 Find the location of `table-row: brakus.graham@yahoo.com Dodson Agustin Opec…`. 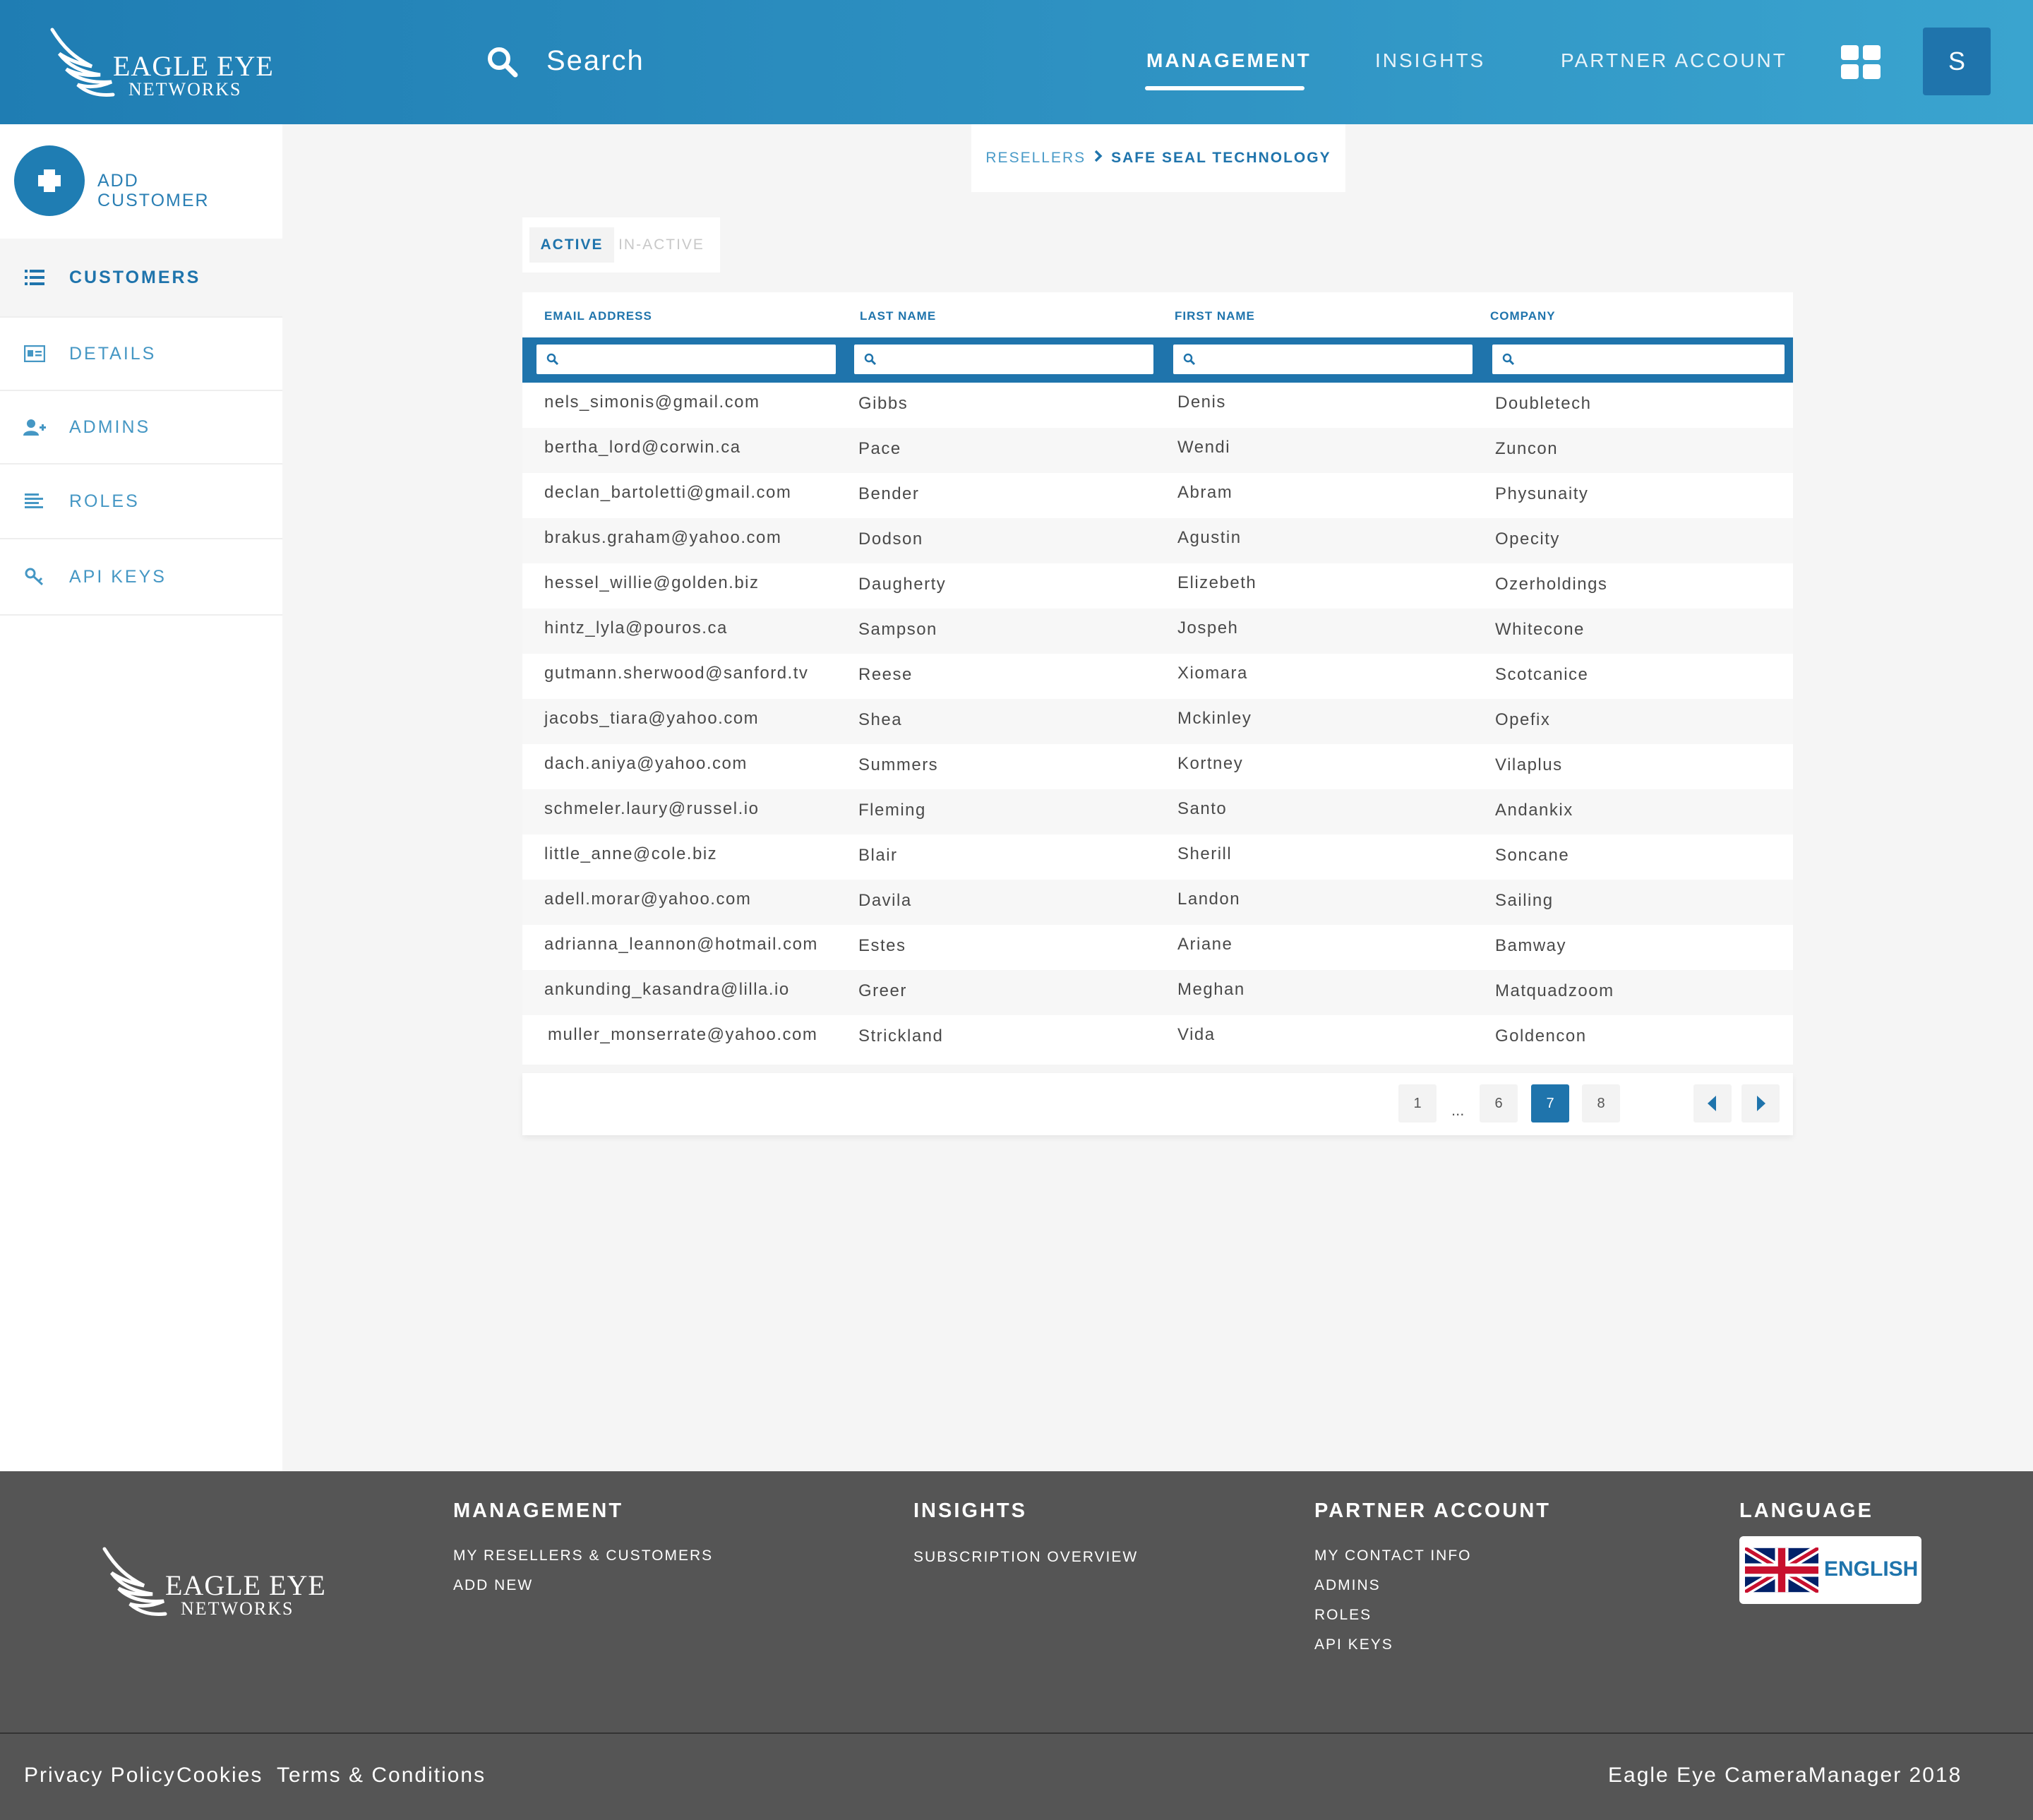

table-row: brakus.graham@yahoo.com Dodson Agustin Opec… is located at coordinates (1157, 540).